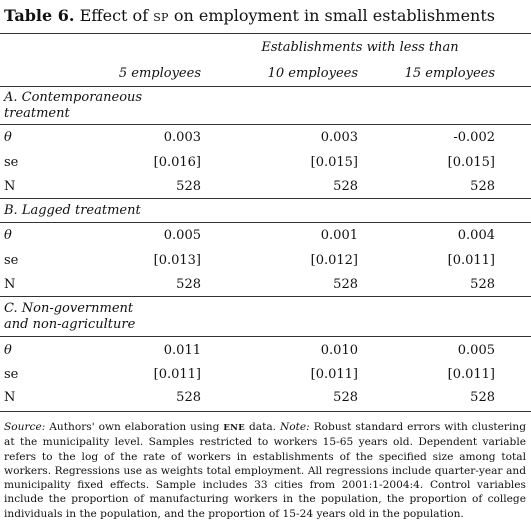  What do you see at coordinates (234, 428) in the screenshot?
I see `source-dataset: ENE` at bounding box center [234, 428].